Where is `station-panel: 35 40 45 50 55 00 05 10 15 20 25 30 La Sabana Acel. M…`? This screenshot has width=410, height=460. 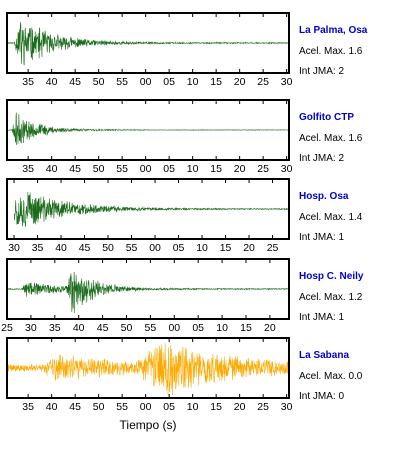 station-panel: 35 40 45 50 55 00 05 10 15 20 25 30 La Sabana Acel. M… is located at coordinates (184, 375).